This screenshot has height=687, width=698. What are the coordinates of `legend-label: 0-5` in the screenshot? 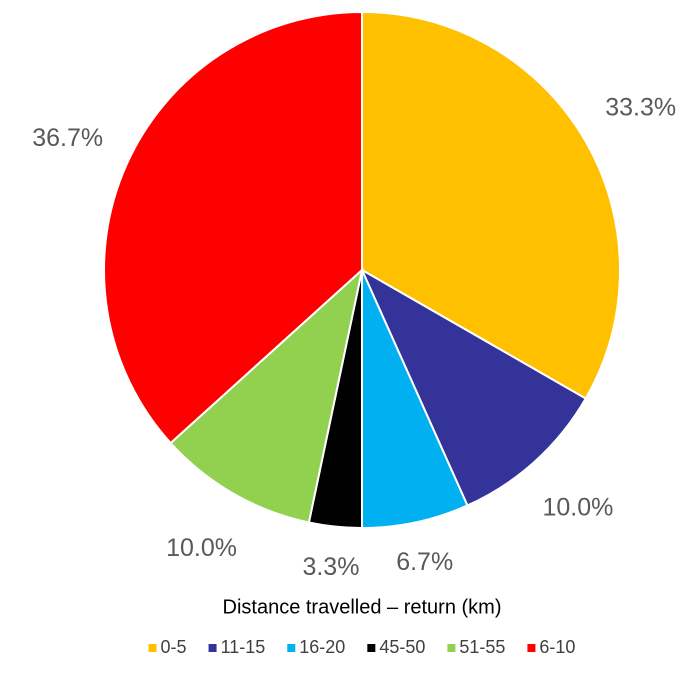 It's located at (174, 647).